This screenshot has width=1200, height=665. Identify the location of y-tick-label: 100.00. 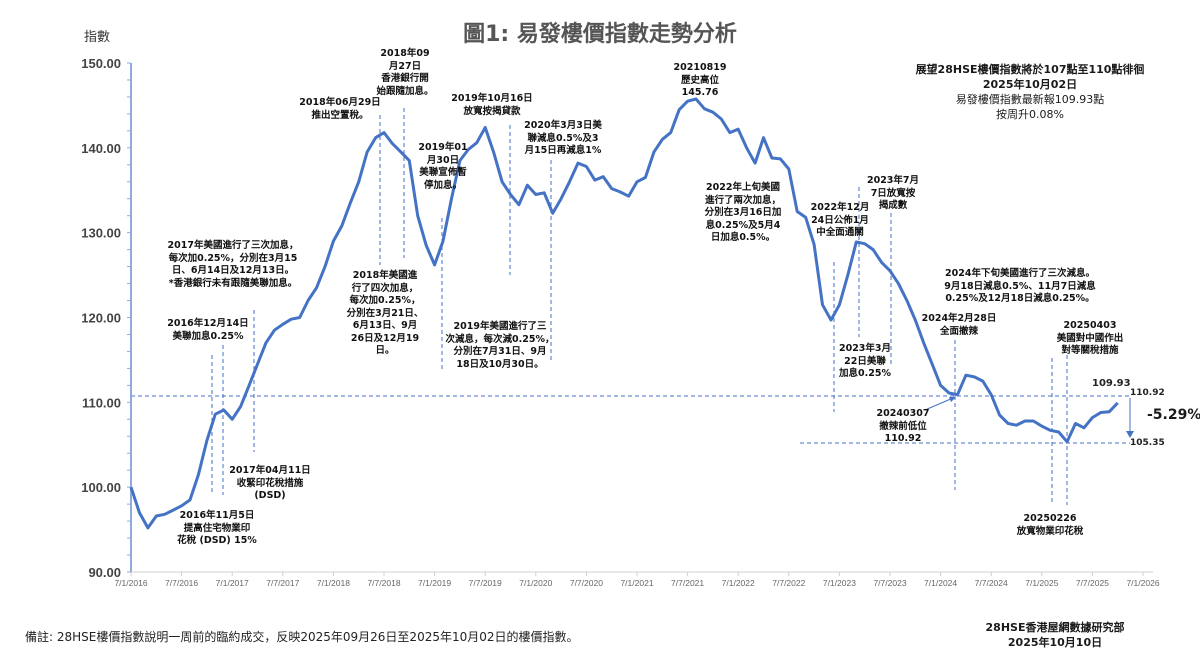
(101, 487).